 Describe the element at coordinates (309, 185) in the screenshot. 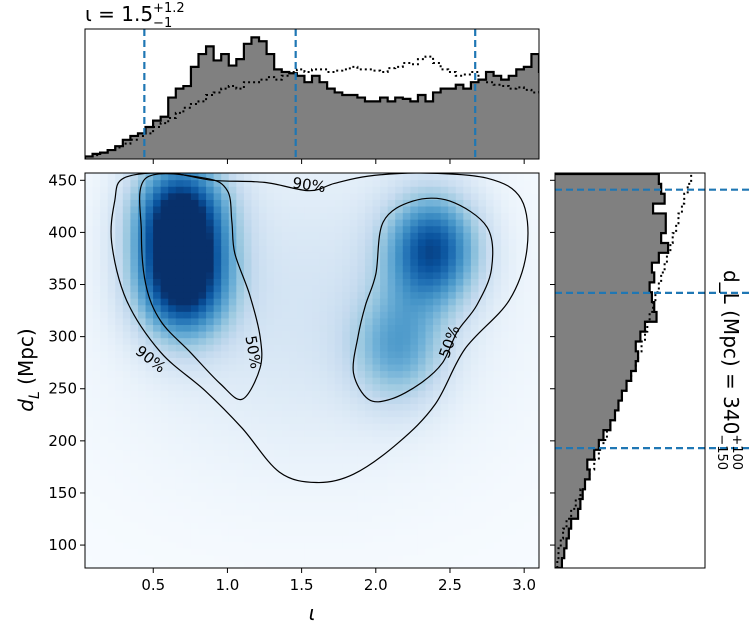

I see `contour-label: 90%` at that location.